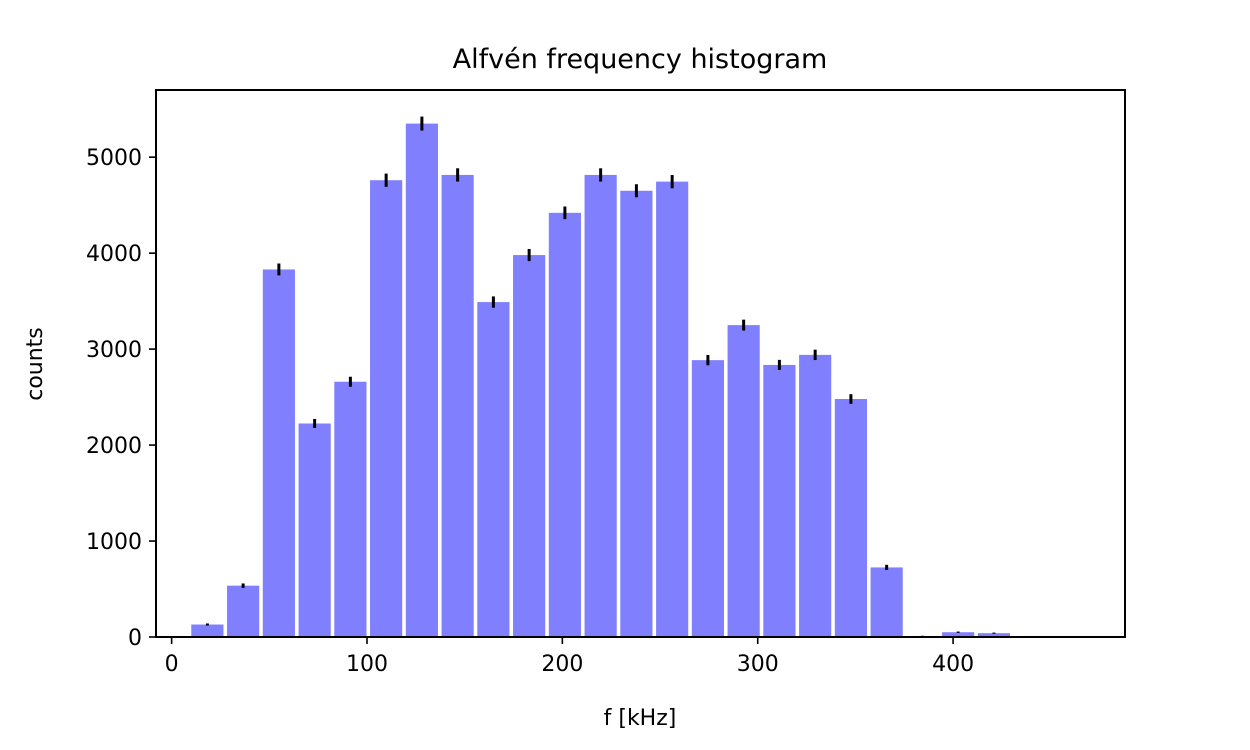 This screenshot has height=750, width=1250. What do you see at coordinates (640, 59) in the screenshot?
I see `chart-title: Alfvén frequency histogram` at bounding box center [640, 59].